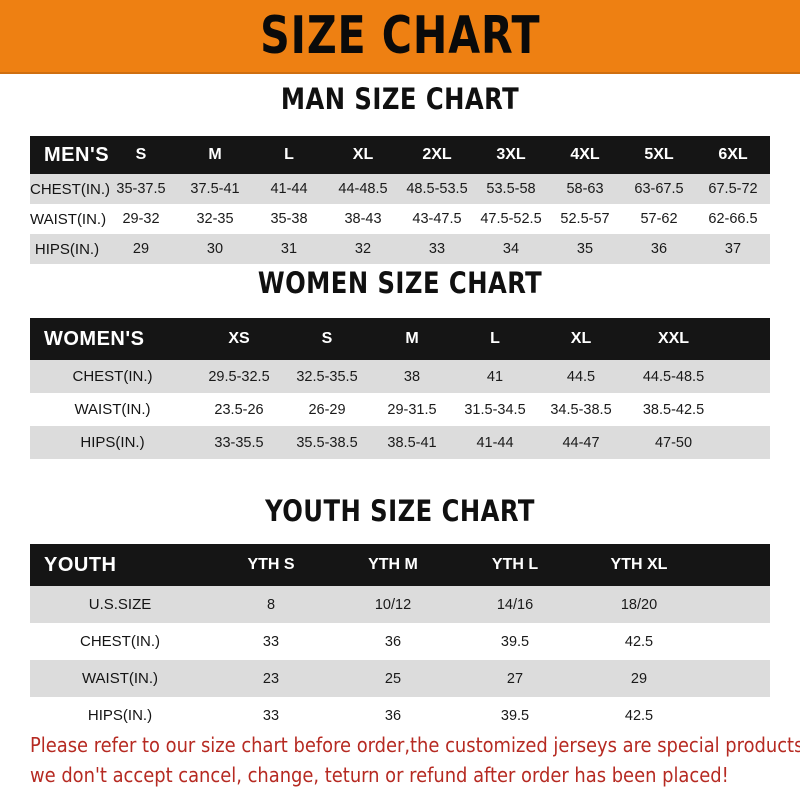 Image resolution: width=800 pixels, height=800 pixels. What do you see at coordinates (393, 564) in the screenshot?
I see `youth-col-header: YTH M` at bounding box center [393, 564].